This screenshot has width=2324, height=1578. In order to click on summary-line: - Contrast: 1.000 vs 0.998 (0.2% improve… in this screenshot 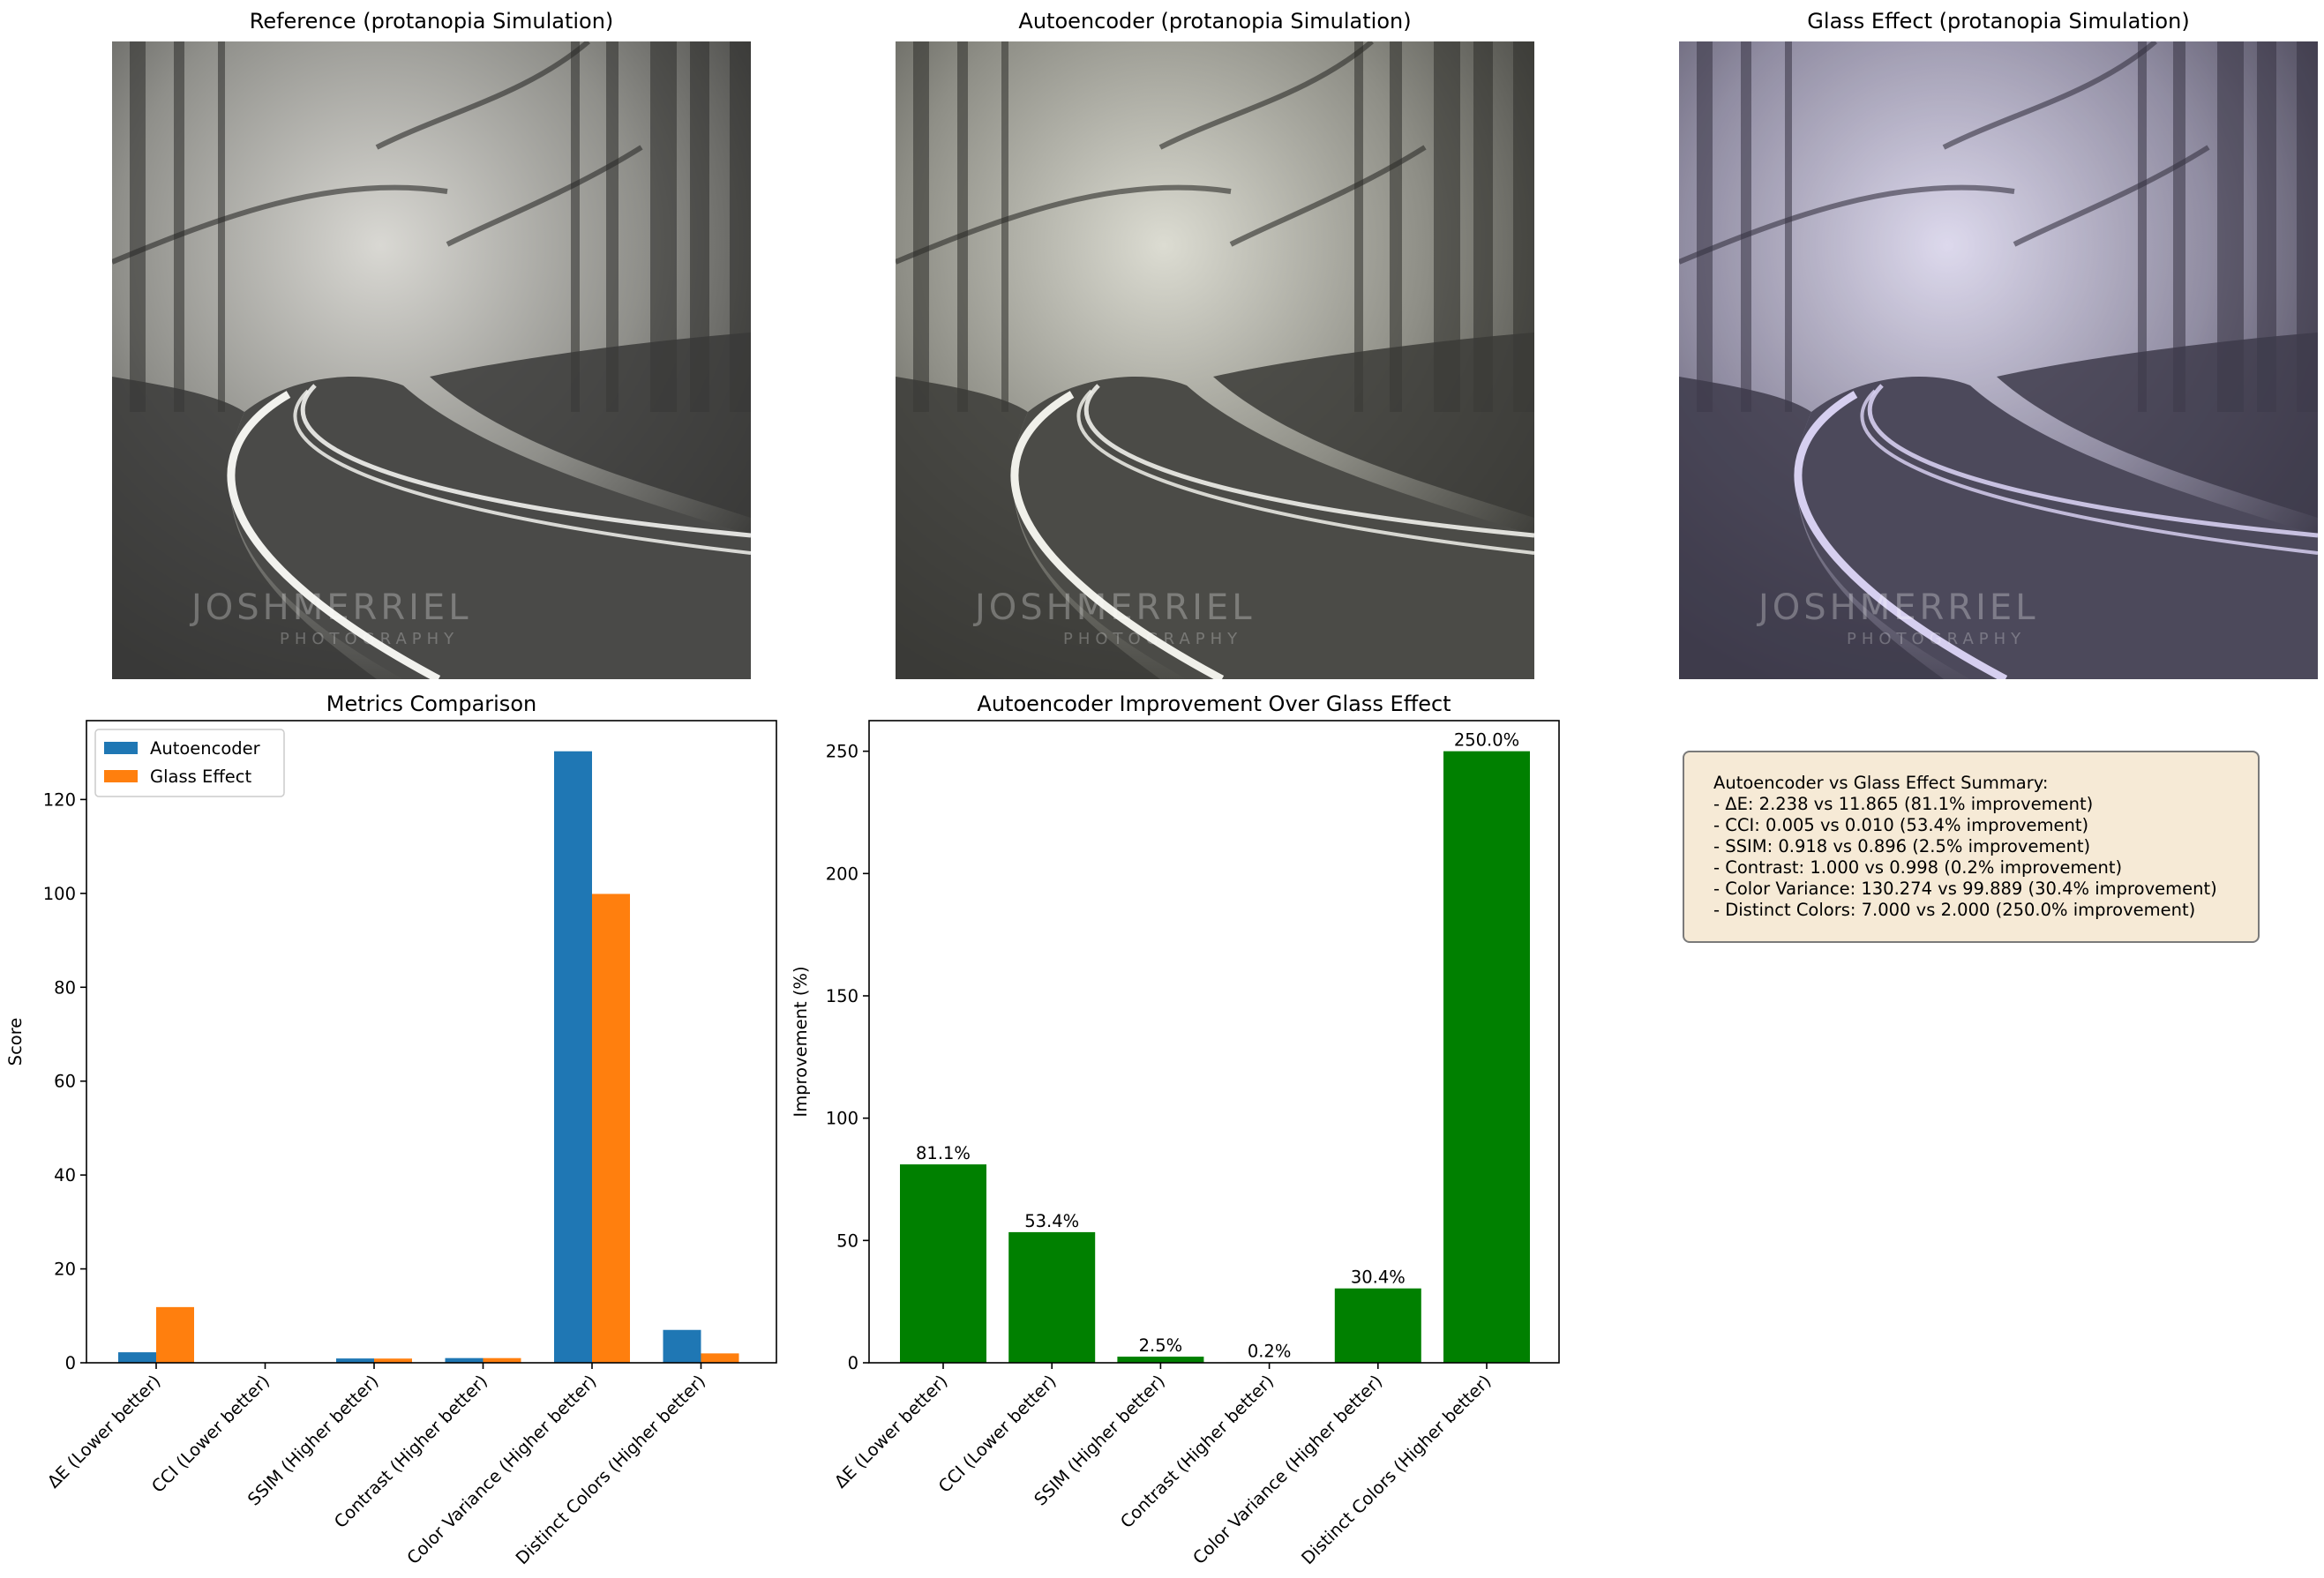, I will do `click(1918, 867)`.